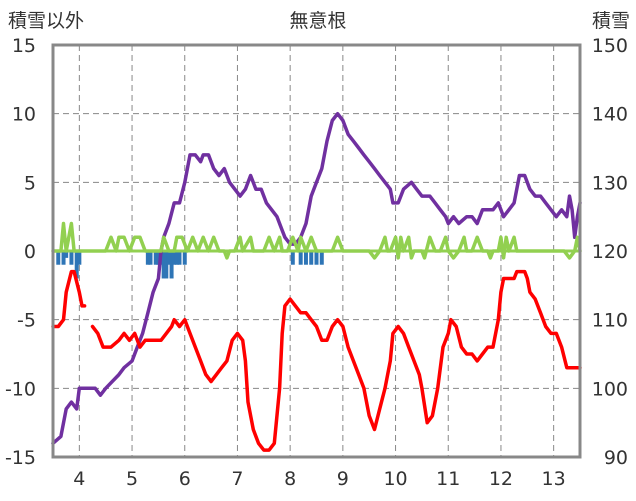  Describe the element at coordinates (610, 321) in the screenshot. I see `right-tick-label: 110` at that location.